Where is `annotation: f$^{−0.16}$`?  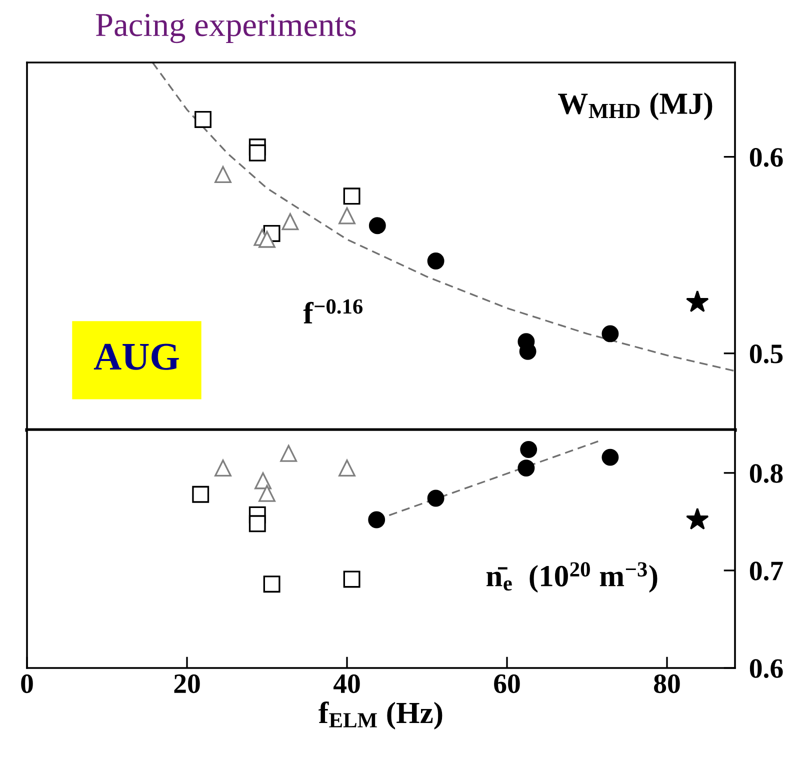
annotation: f$^{−0.16}$ is located at coordinates (333, 311).